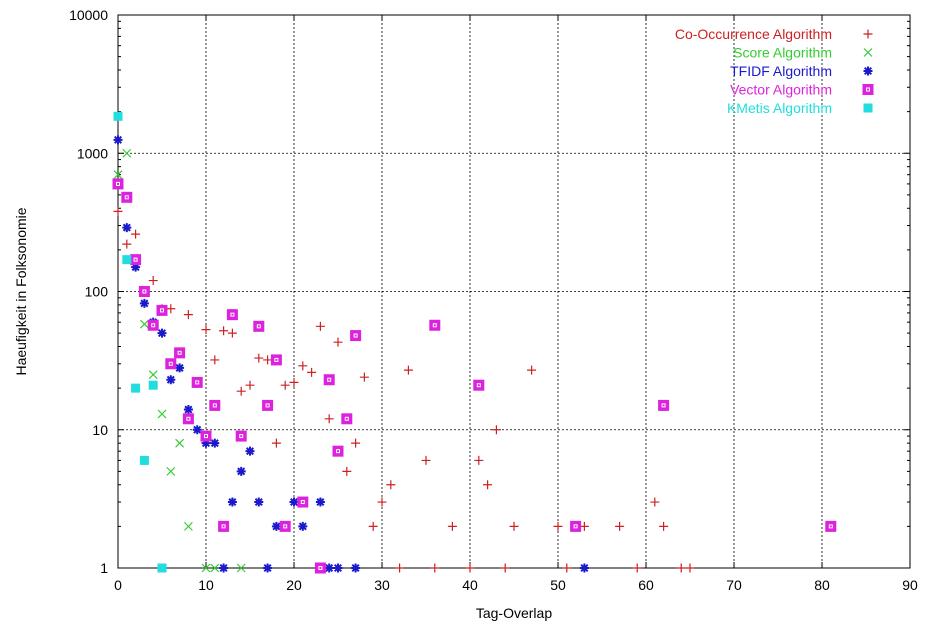 This screenshot has height=624, width=930. I want to click on x-tick-label: 10, so click(206, 585).